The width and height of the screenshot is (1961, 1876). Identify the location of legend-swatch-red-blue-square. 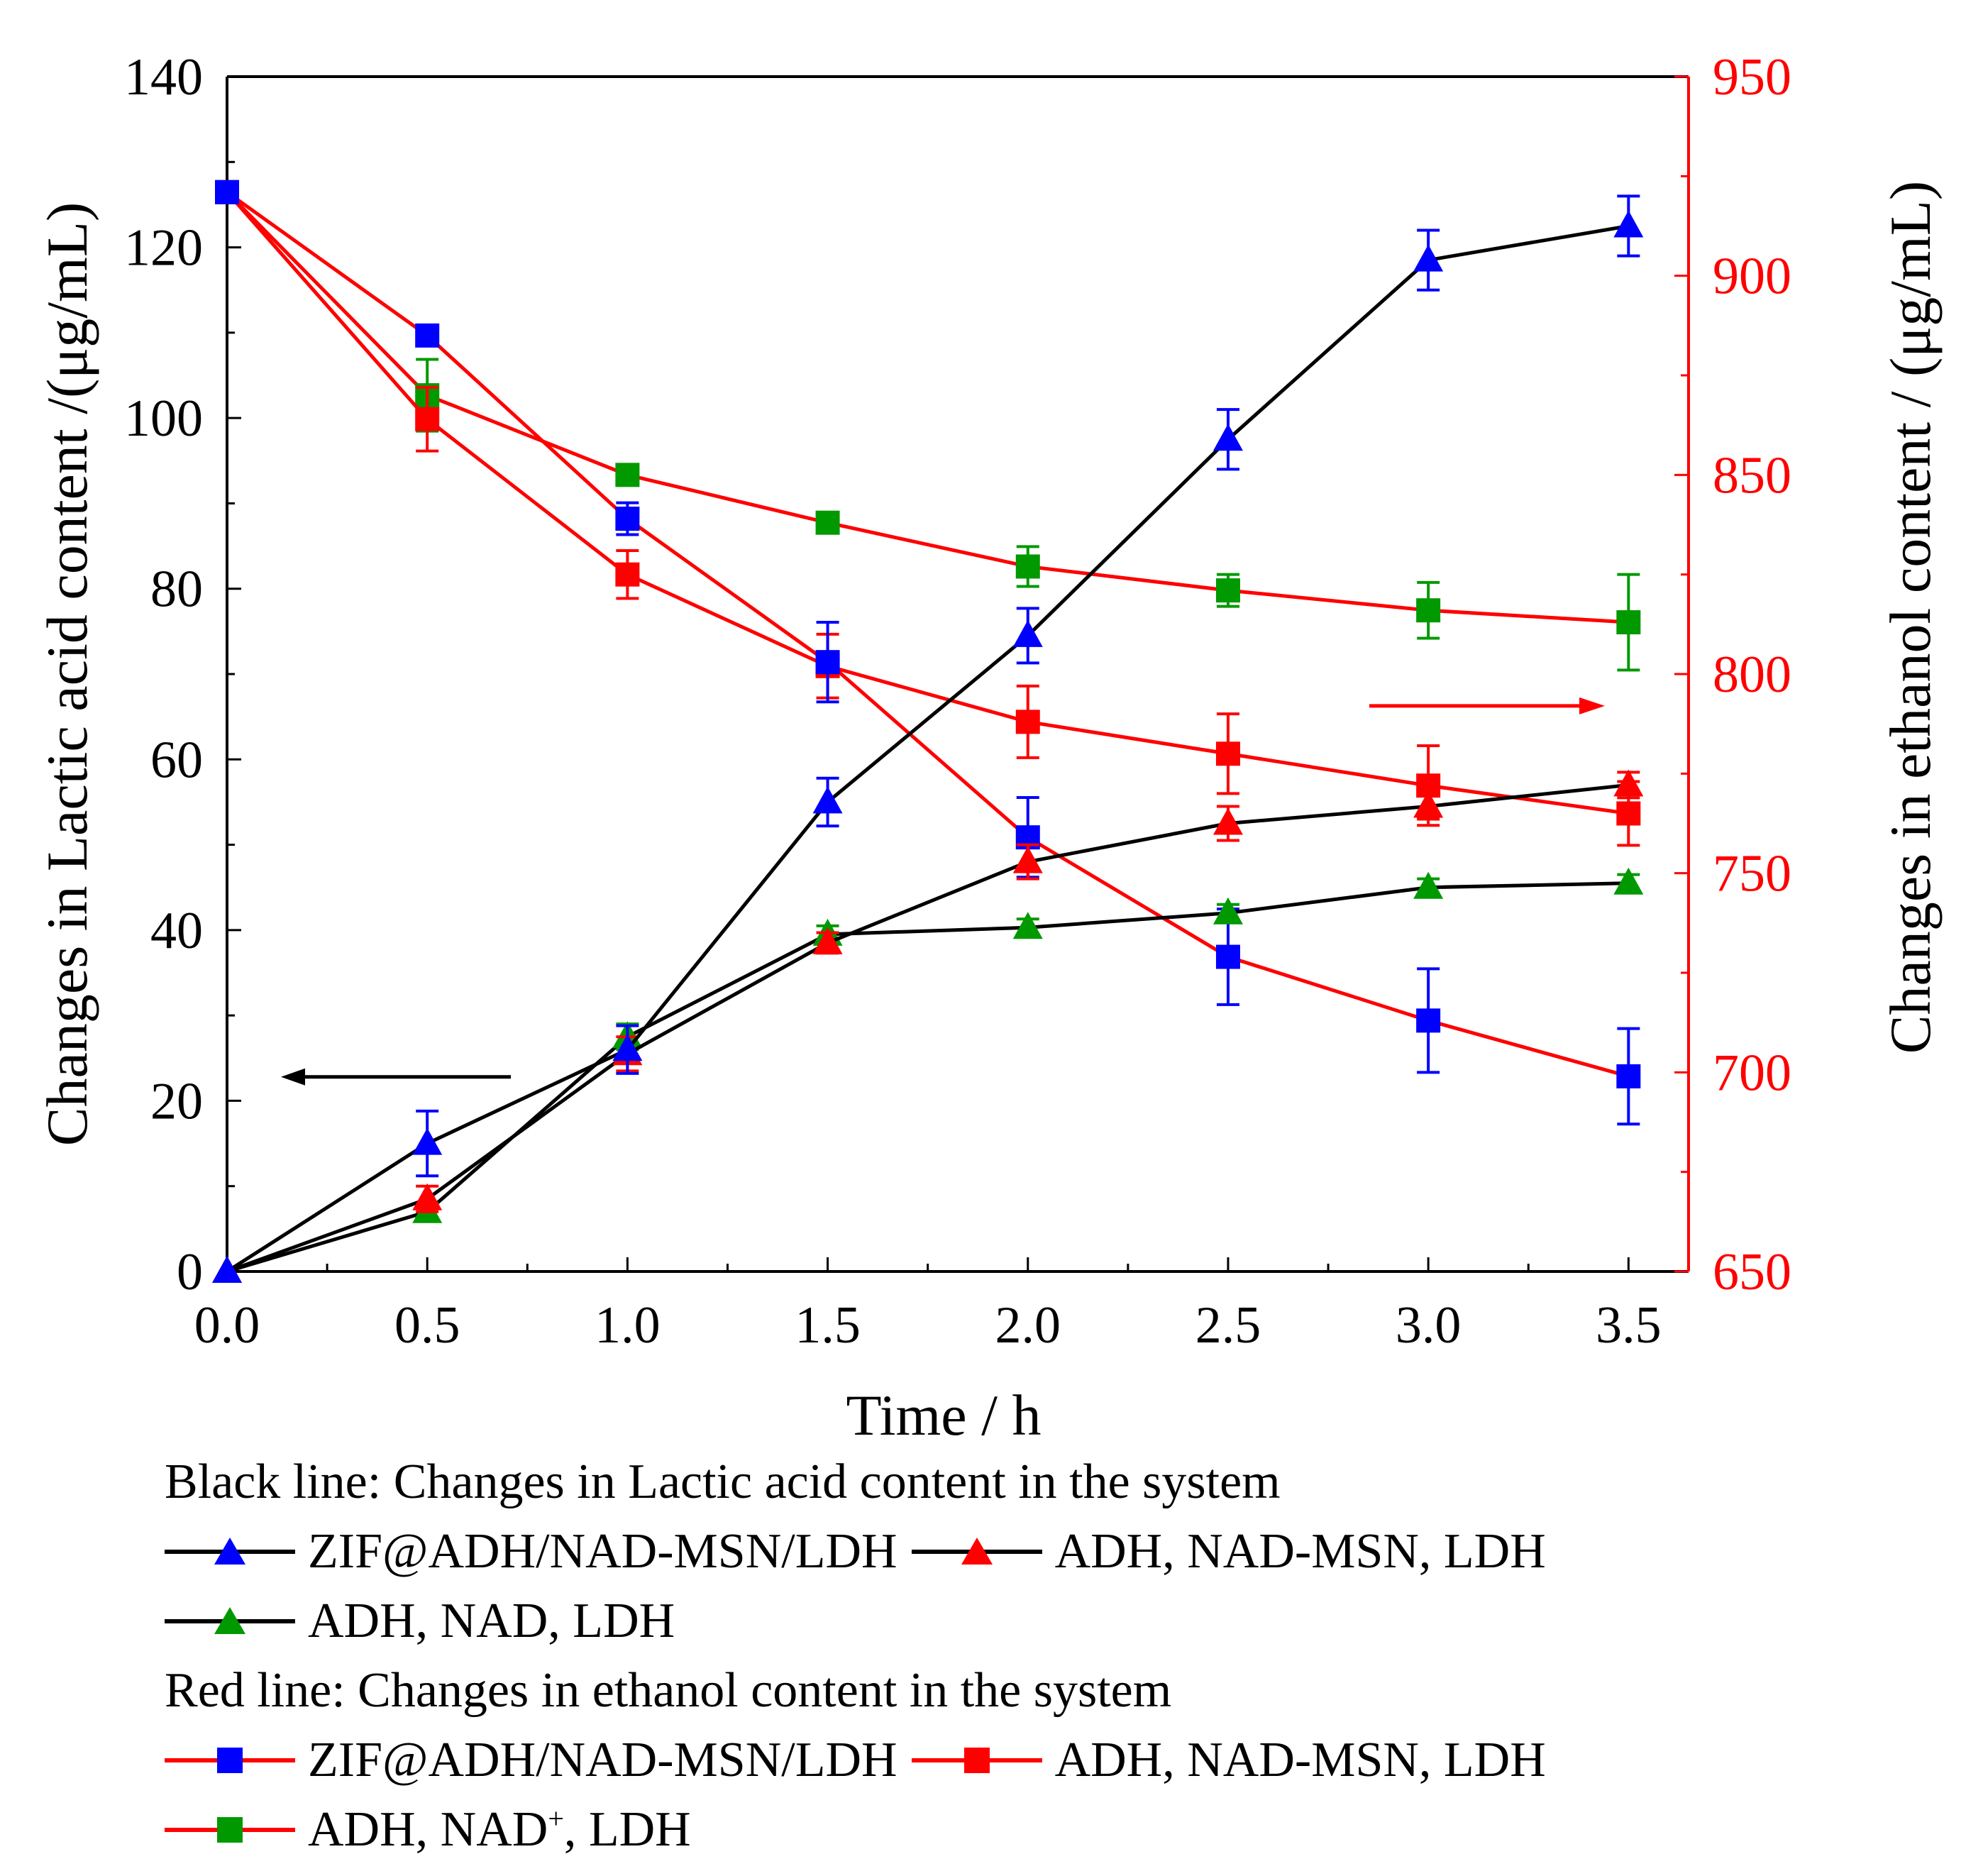
(230, 1761).